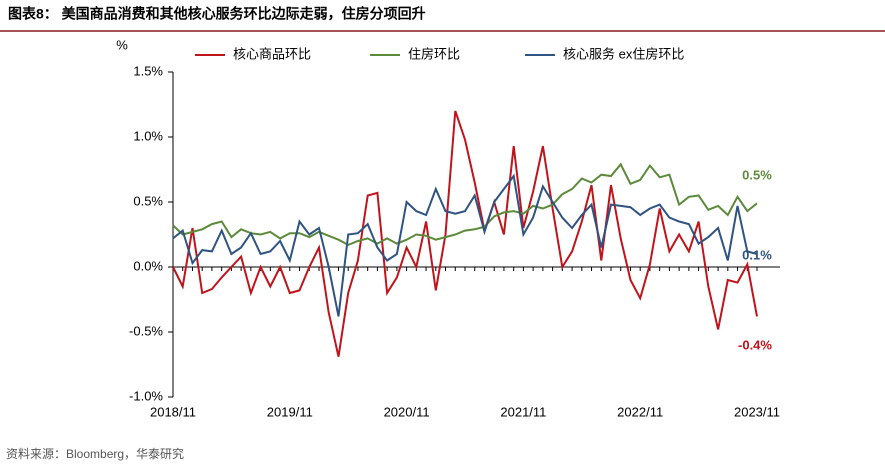  What do you see at coordinates (148, 265) in the screenshot?
I see `y-tick-label: 0.0%` at bounding box center [148, 265].